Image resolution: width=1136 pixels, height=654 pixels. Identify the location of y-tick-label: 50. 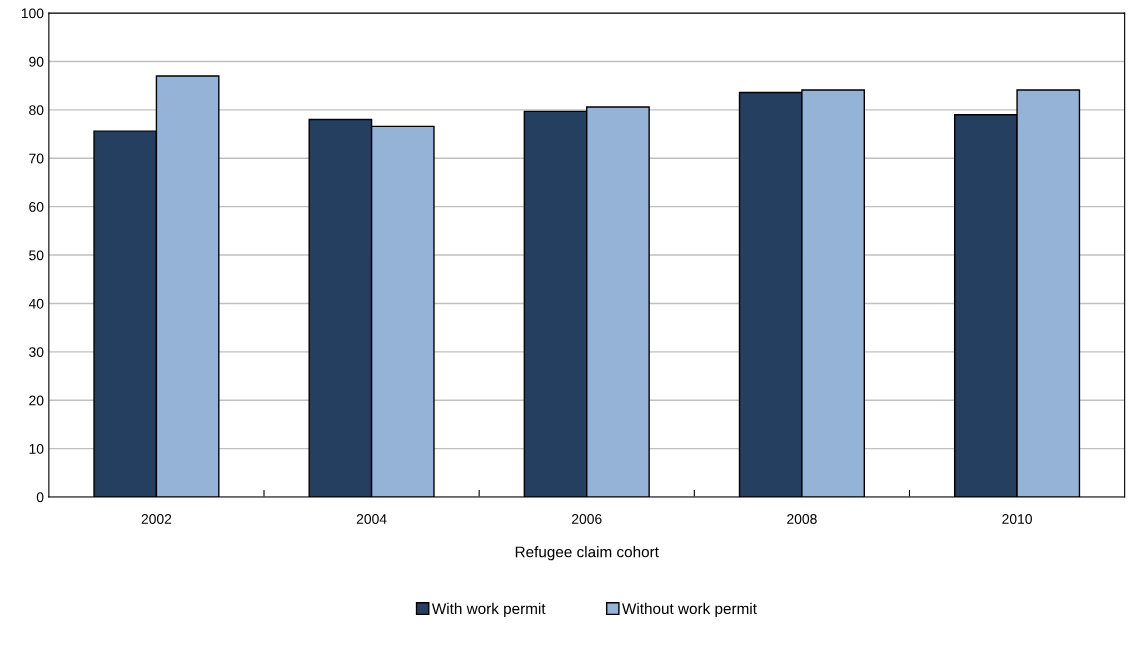
(36, 255).